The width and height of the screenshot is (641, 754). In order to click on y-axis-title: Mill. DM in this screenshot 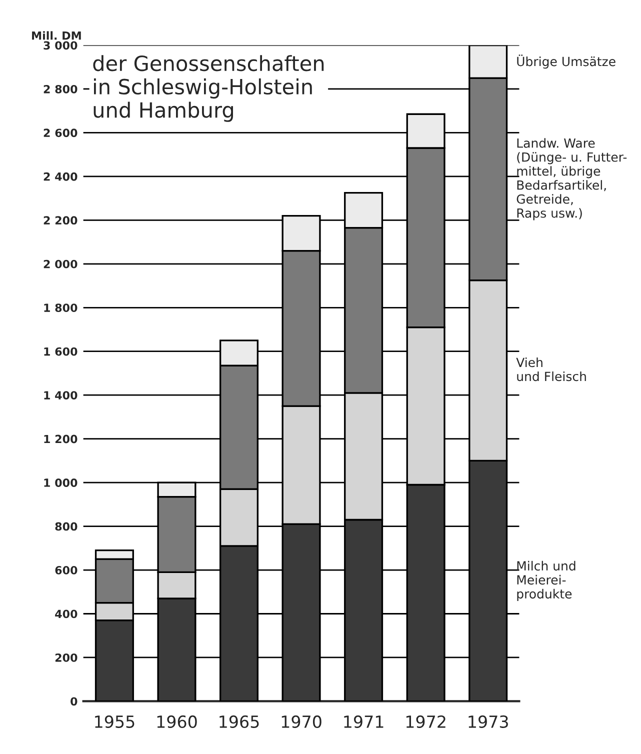, I will do `click(56, 35)`.